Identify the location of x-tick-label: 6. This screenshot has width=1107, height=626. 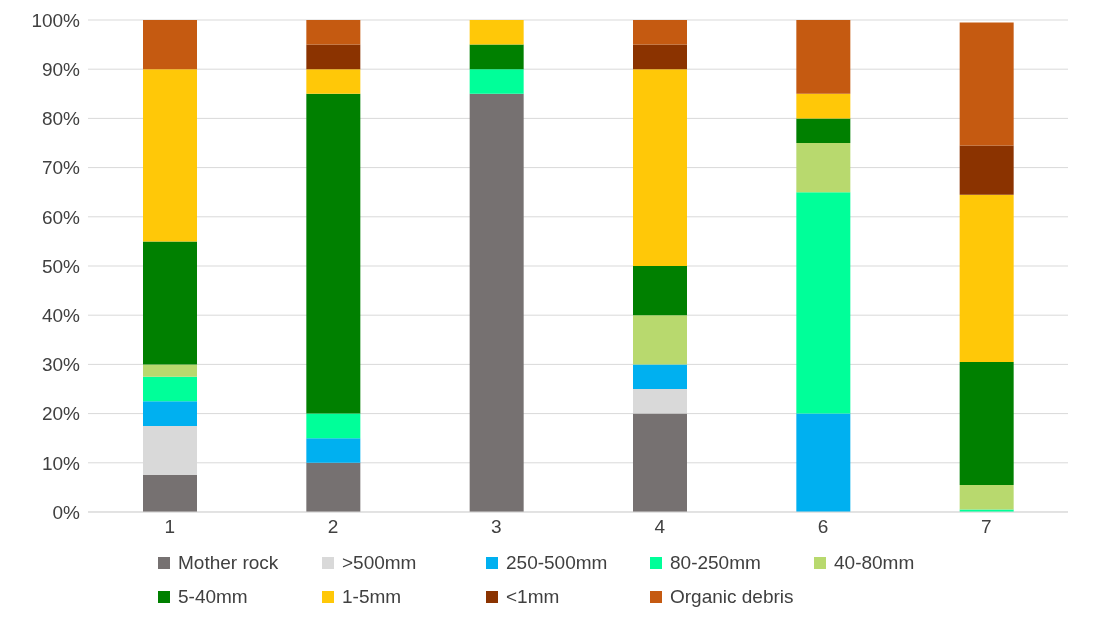
(823, 527).